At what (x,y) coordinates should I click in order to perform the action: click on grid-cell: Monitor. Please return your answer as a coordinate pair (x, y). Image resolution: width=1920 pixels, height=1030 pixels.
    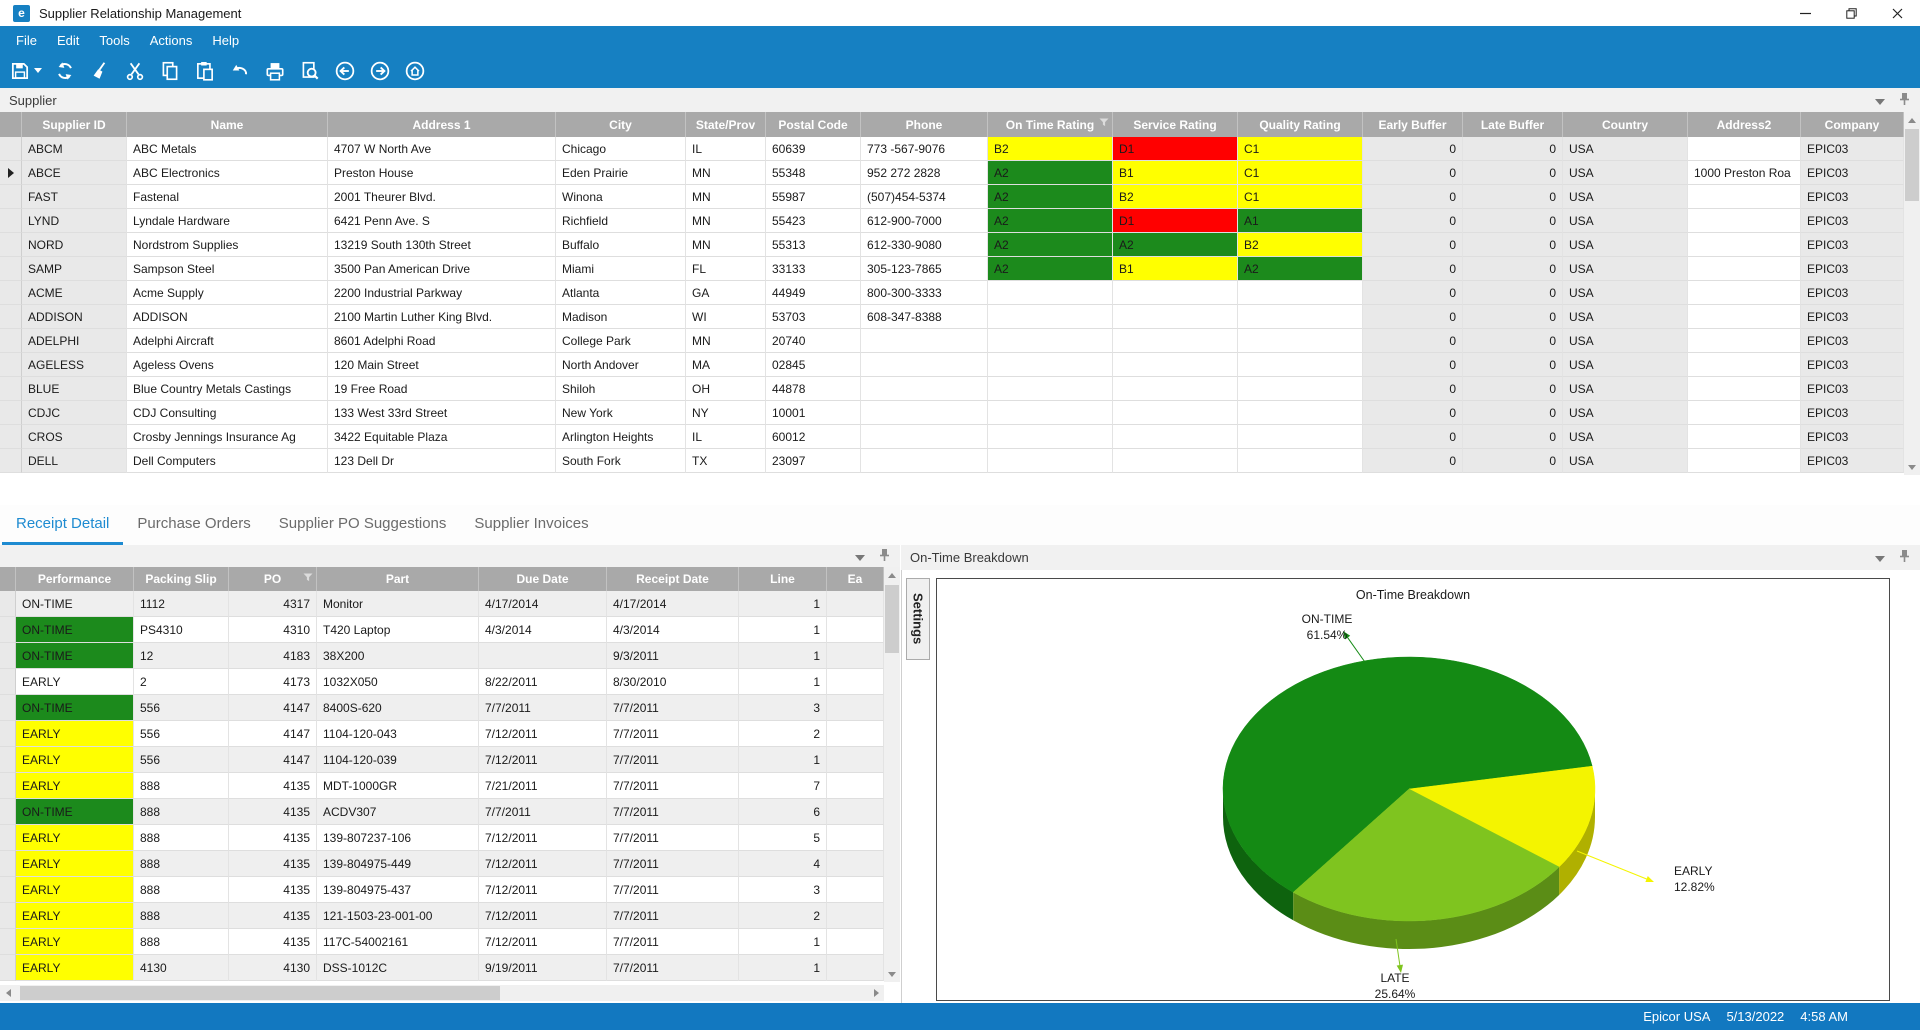
    Looking at the image, I should click on (398, 604).